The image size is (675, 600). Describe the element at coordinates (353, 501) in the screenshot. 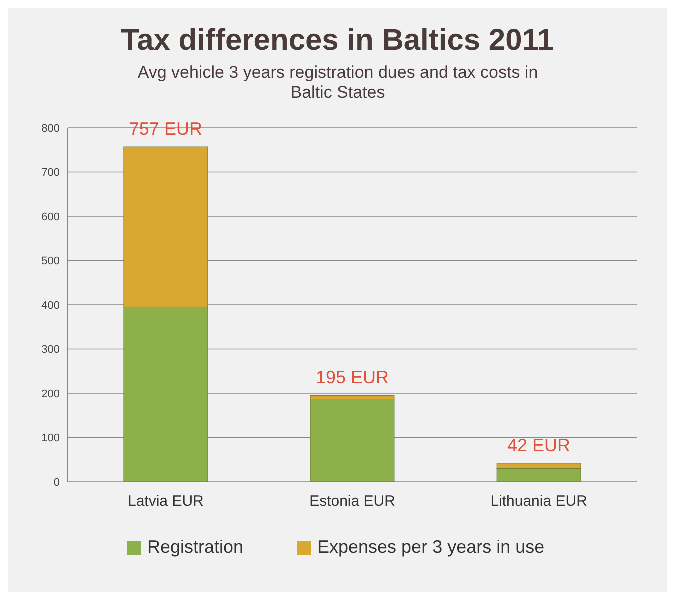

I see `x-tick-label: Estonia EUR` at that location.